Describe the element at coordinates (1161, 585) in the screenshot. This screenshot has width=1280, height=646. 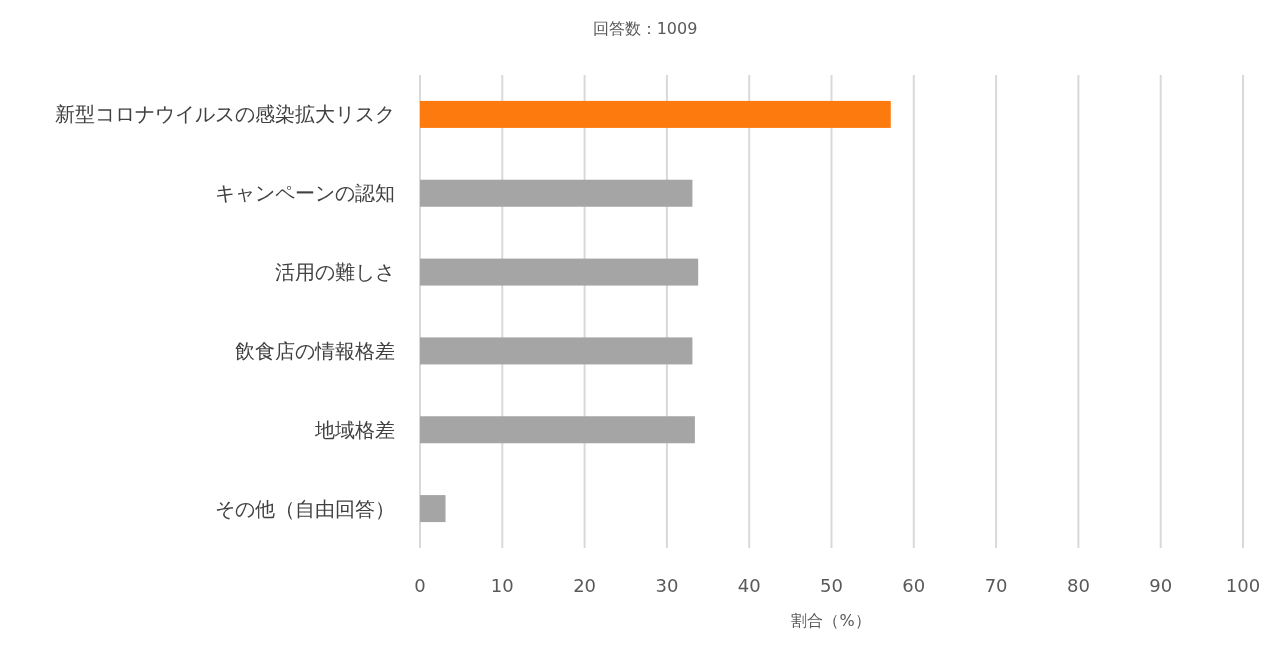
I see `x-tick-label: 90` at that location.